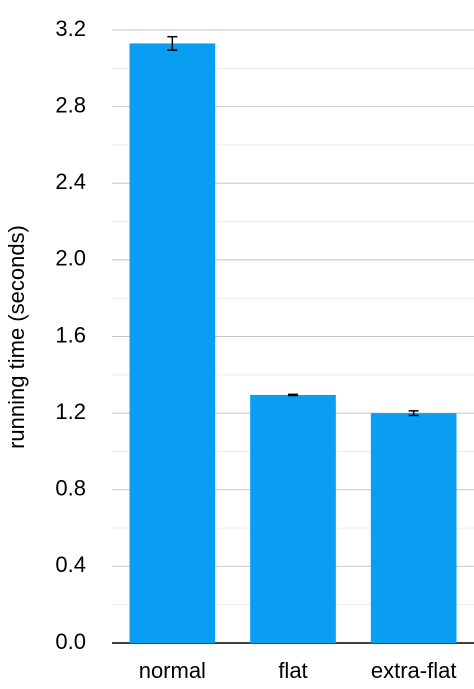  Describe the element at coordinates (70, 334) in the screenshot. I see `y-tick-label: 1.6` at that location.